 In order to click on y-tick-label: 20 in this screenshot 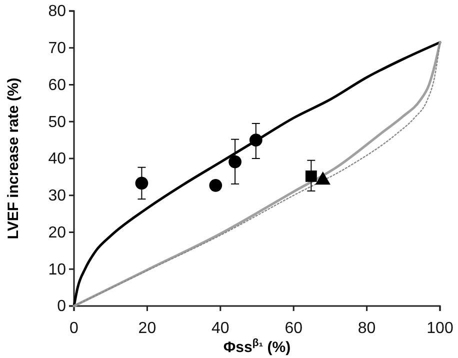, I will do `click(57, 233)`.